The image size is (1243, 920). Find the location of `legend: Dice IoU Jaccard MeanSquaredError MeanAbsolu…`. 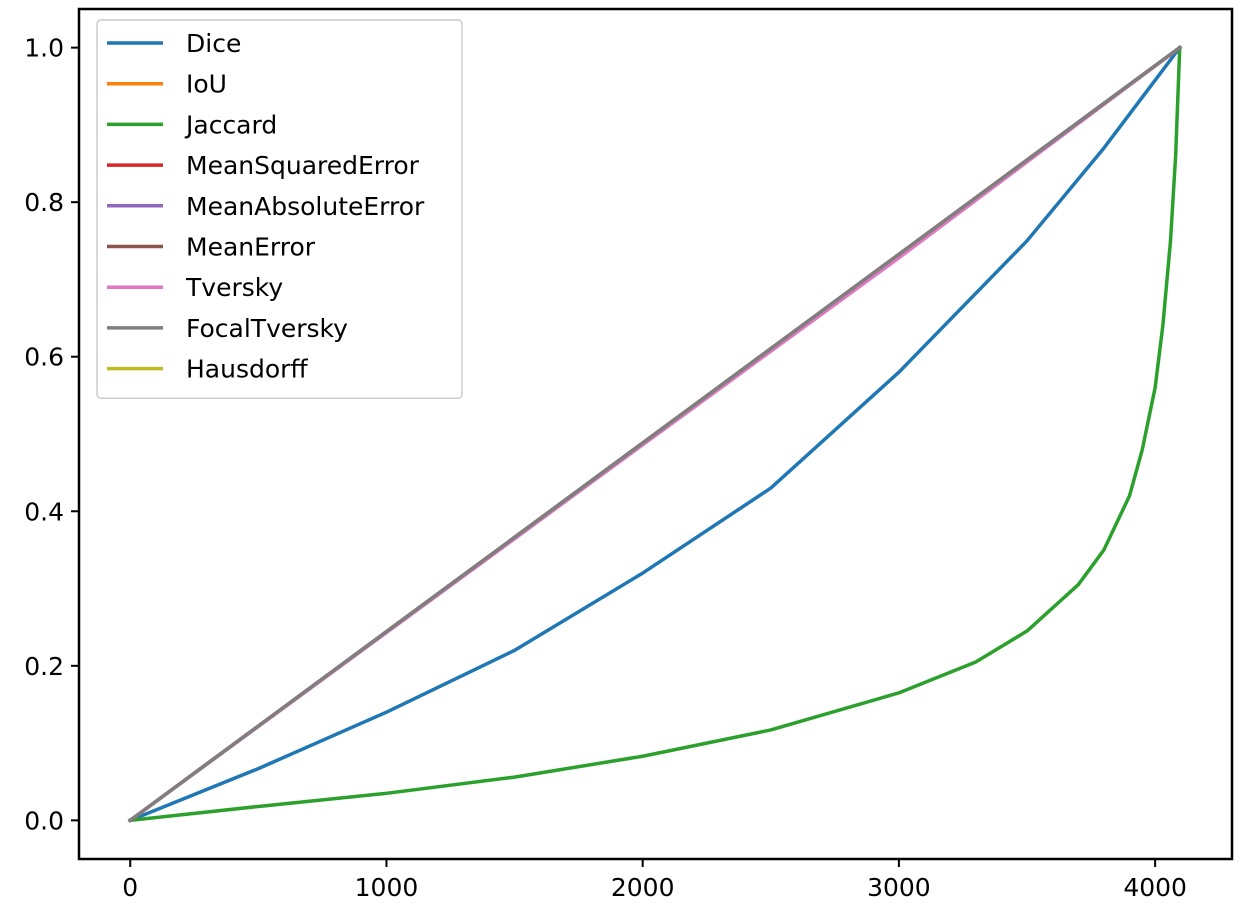

legend: Dice IoU Jaccard MeanSquaredError MeanAbsolu… is located at coordinates (279, 209).